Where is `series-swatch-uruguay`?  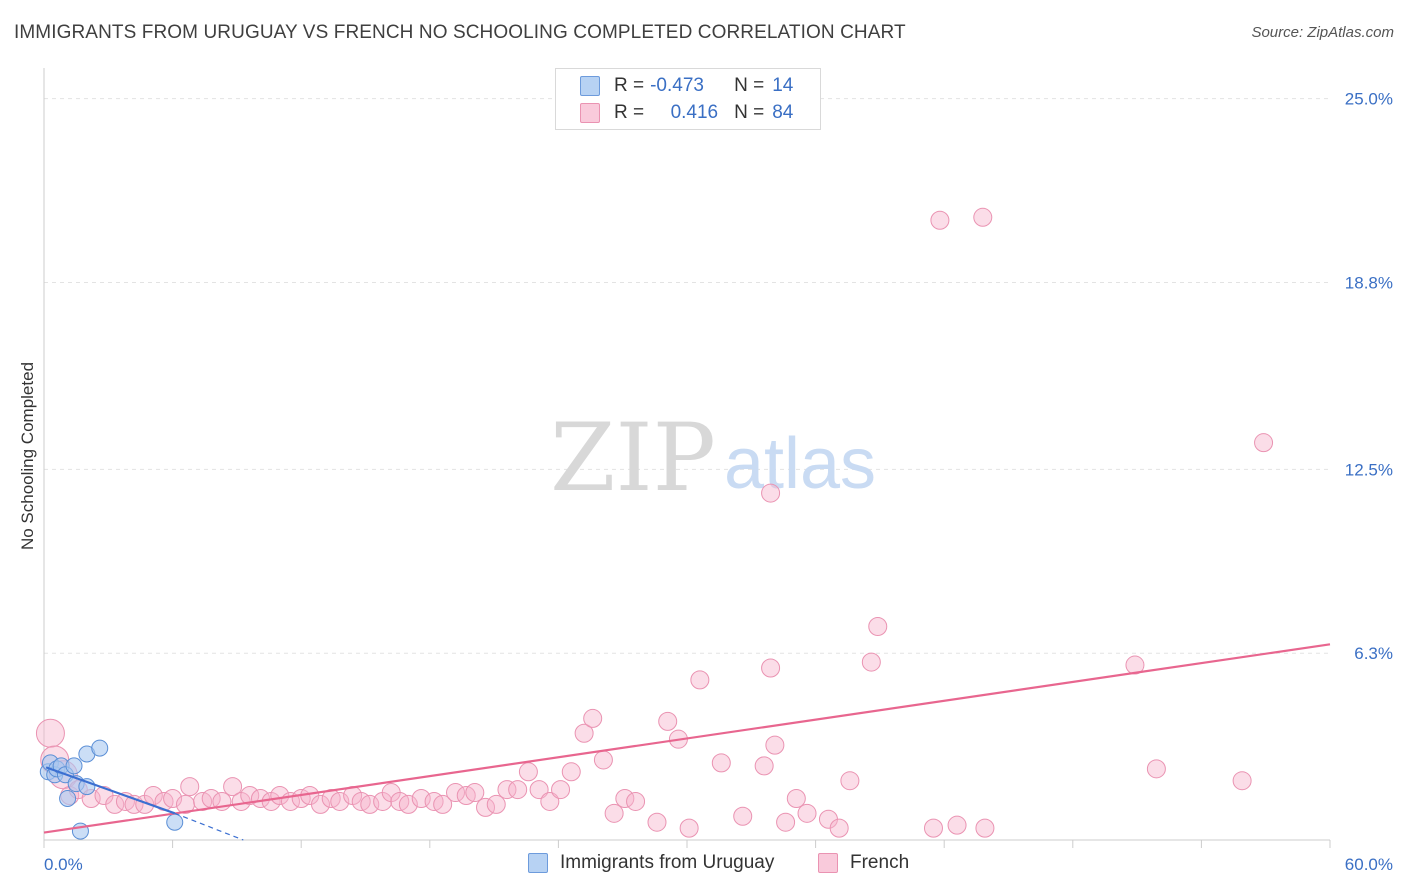 series-swatch-uruguay is located at coordinates (538, 863).